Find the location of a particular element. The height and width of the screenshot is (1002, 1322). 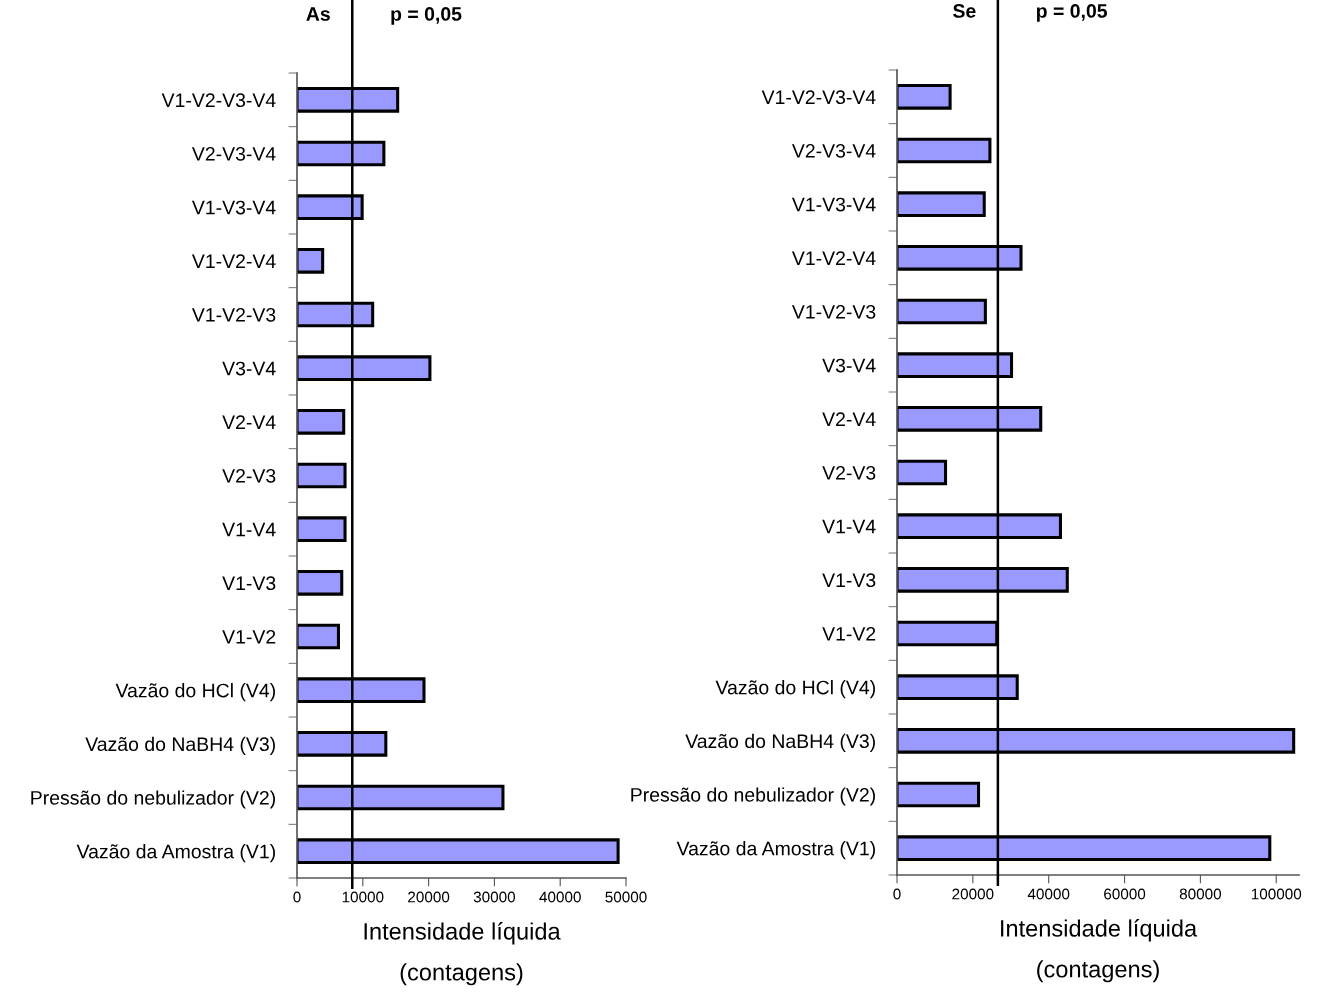

chart-title: As is located at coordinates (318, 14).